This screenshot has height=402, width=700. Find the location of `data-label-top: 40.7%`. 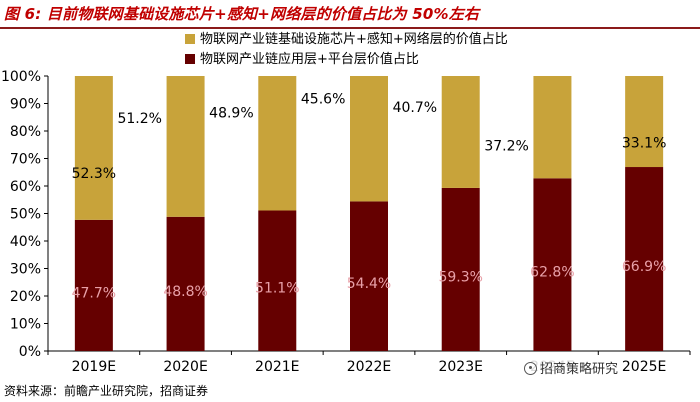

data-label-top: 40.7% is located at coordinates (415, 108).